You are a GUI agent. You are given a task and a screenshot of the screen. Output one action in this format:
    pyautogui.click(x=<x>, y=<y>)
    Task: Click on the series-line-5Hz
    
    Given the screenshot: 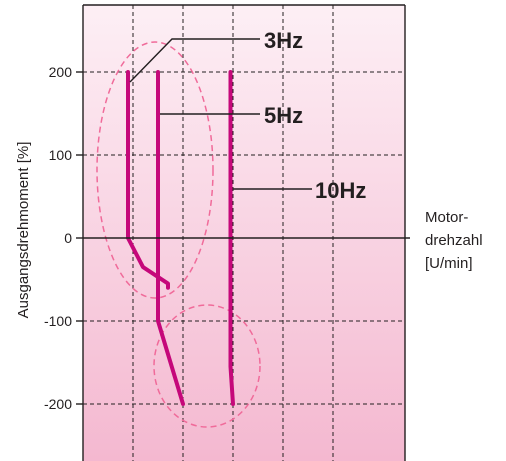 What is the action you would take?
    pyautogui.click(x=170, y=238)
    